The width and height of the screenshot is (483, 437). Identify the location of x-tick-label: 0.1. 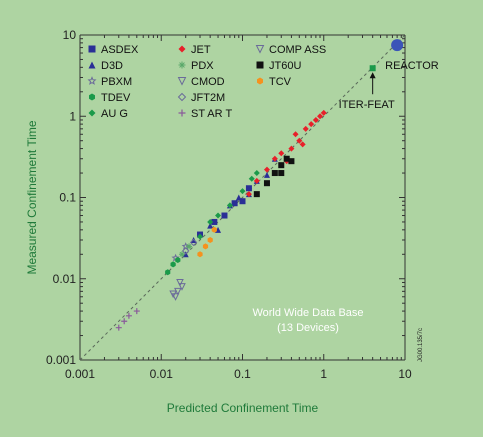
(242, 374).